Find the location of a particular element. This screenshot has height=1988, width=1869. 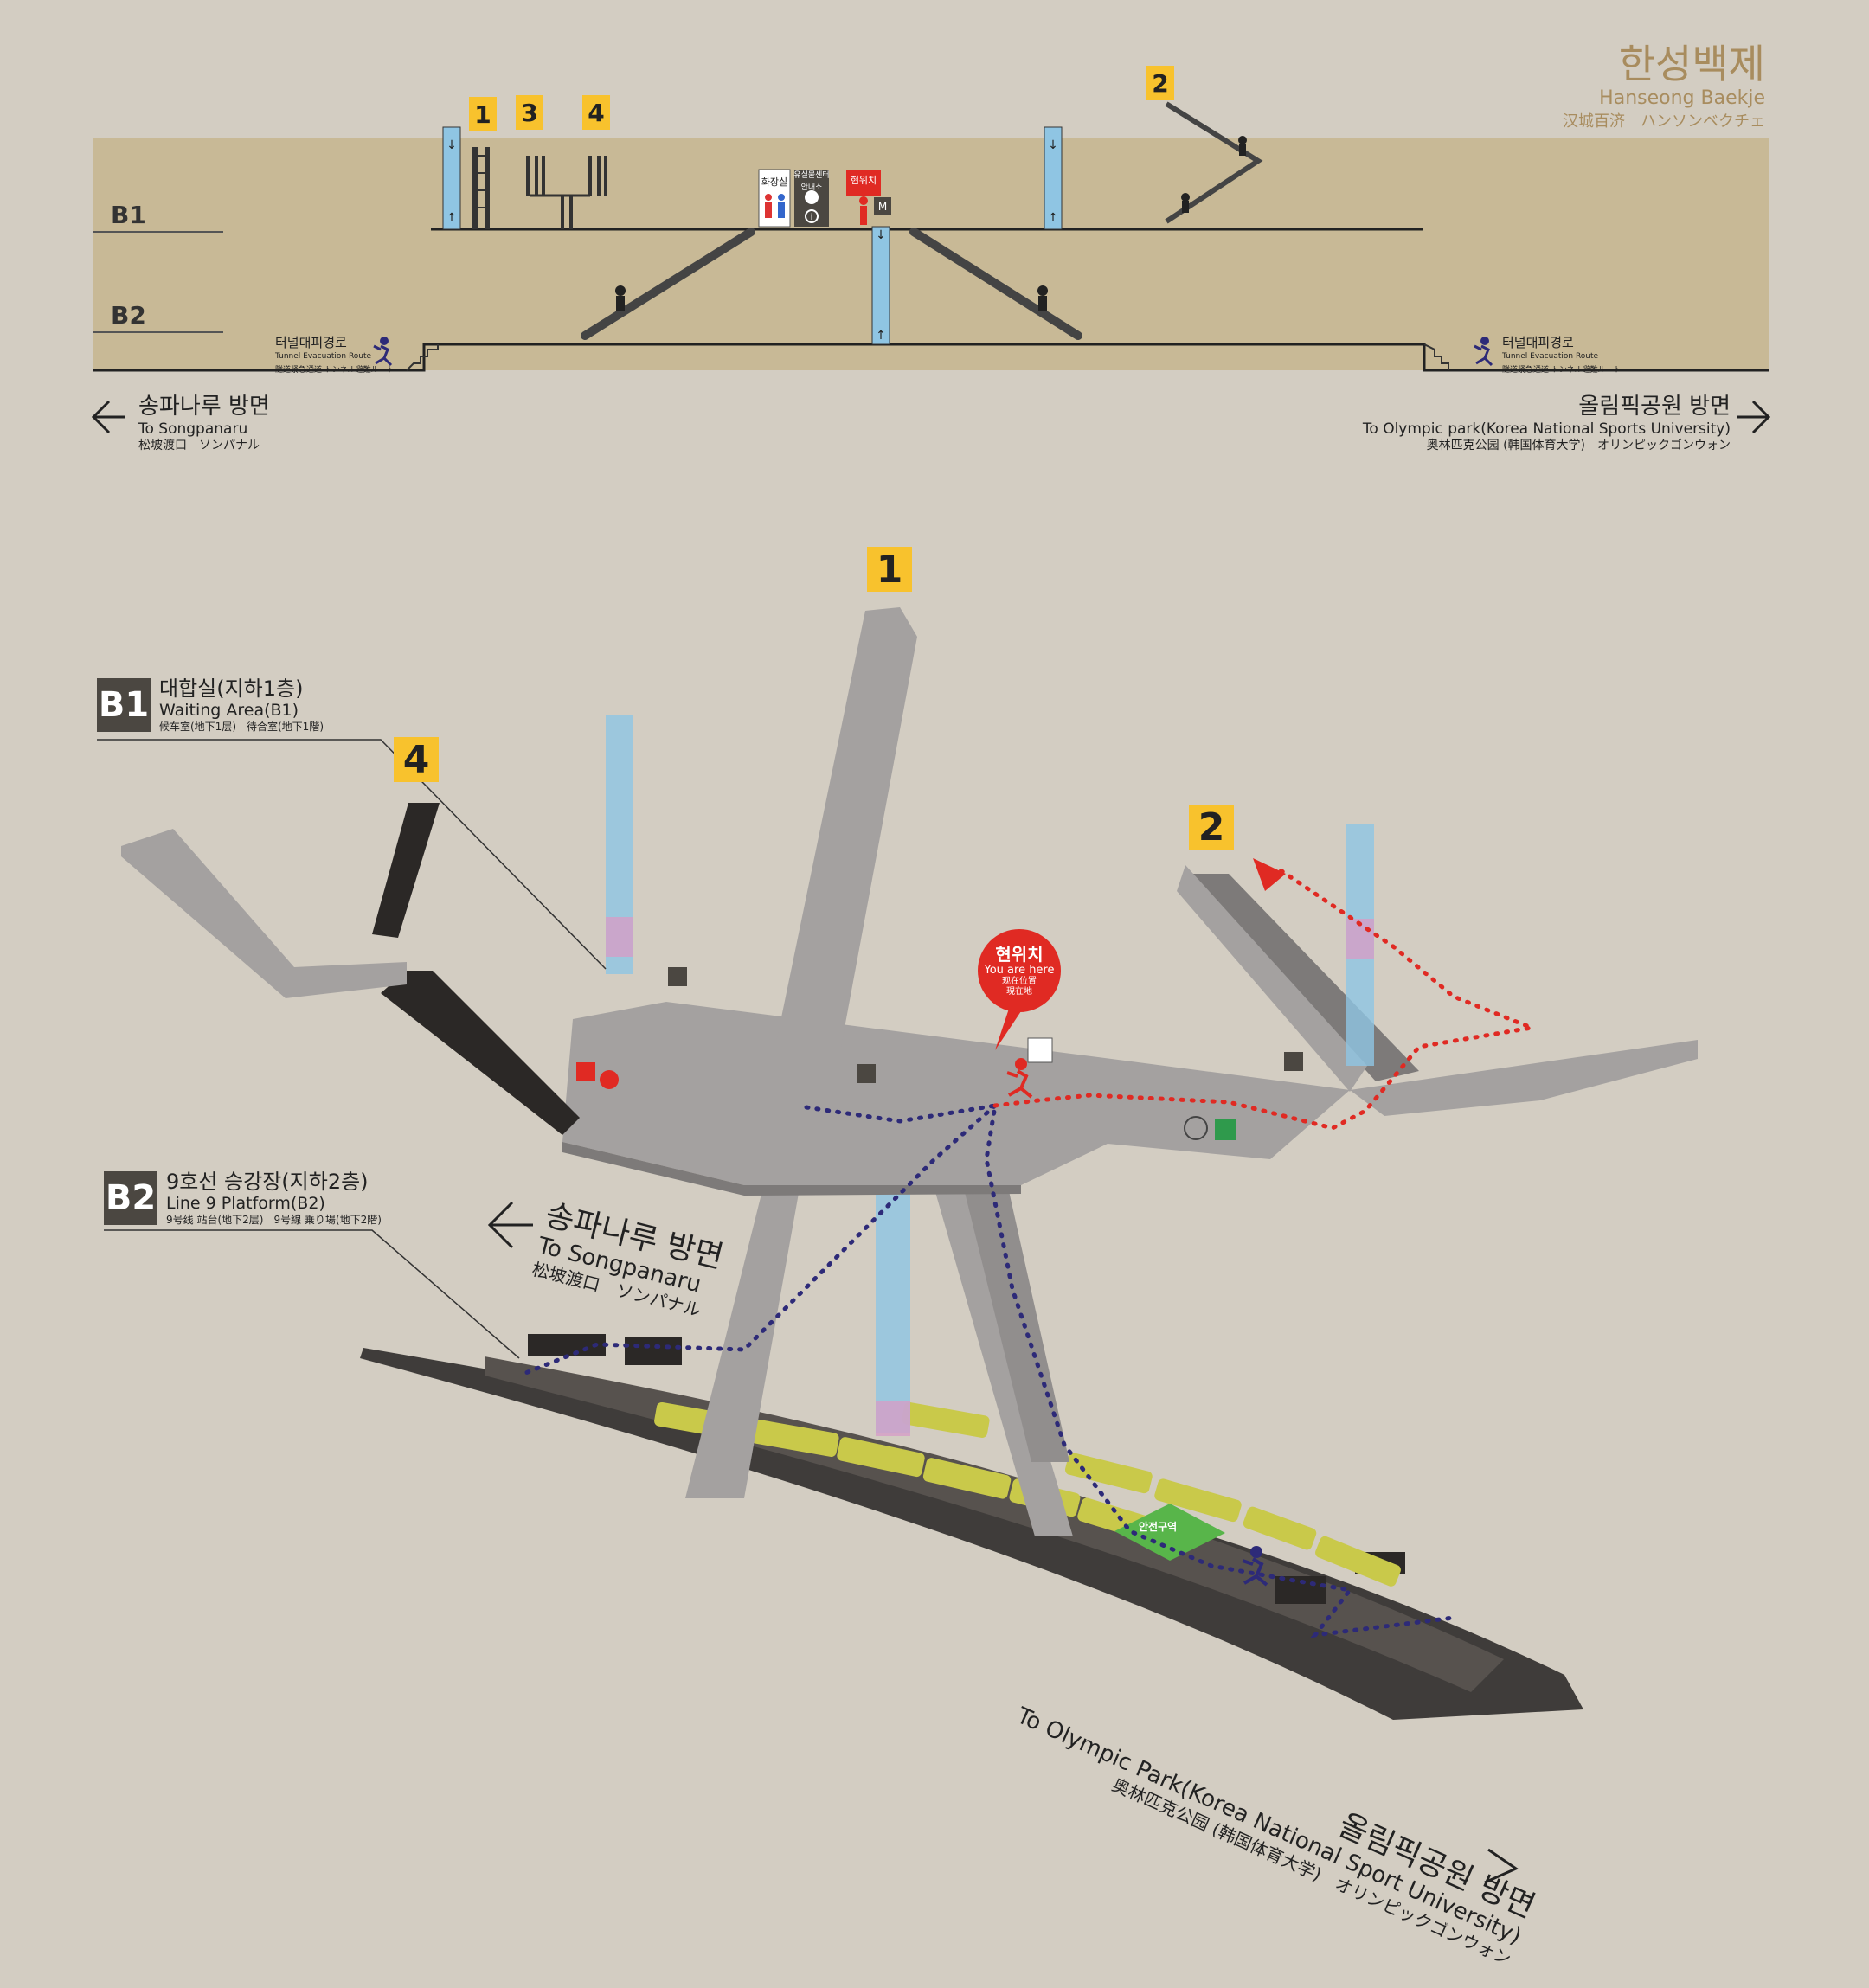

b1-concourse is located at coordinates (956, 1093).